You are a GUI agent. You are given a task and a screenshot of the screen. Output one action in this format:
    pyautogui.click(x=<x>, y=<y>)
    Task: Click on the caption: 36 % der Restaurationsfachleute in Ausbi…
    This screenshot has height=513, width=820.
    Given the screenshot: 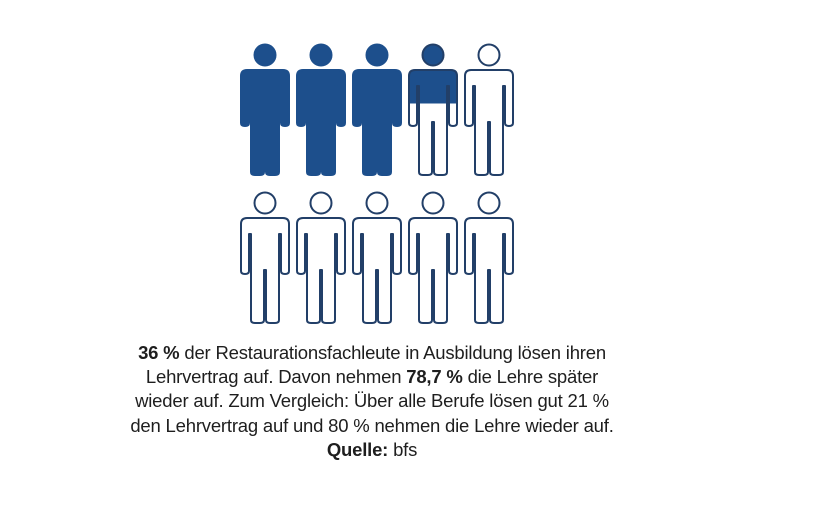 What is the action you would take?
    pyautogui.click(x=372, y=401)
    